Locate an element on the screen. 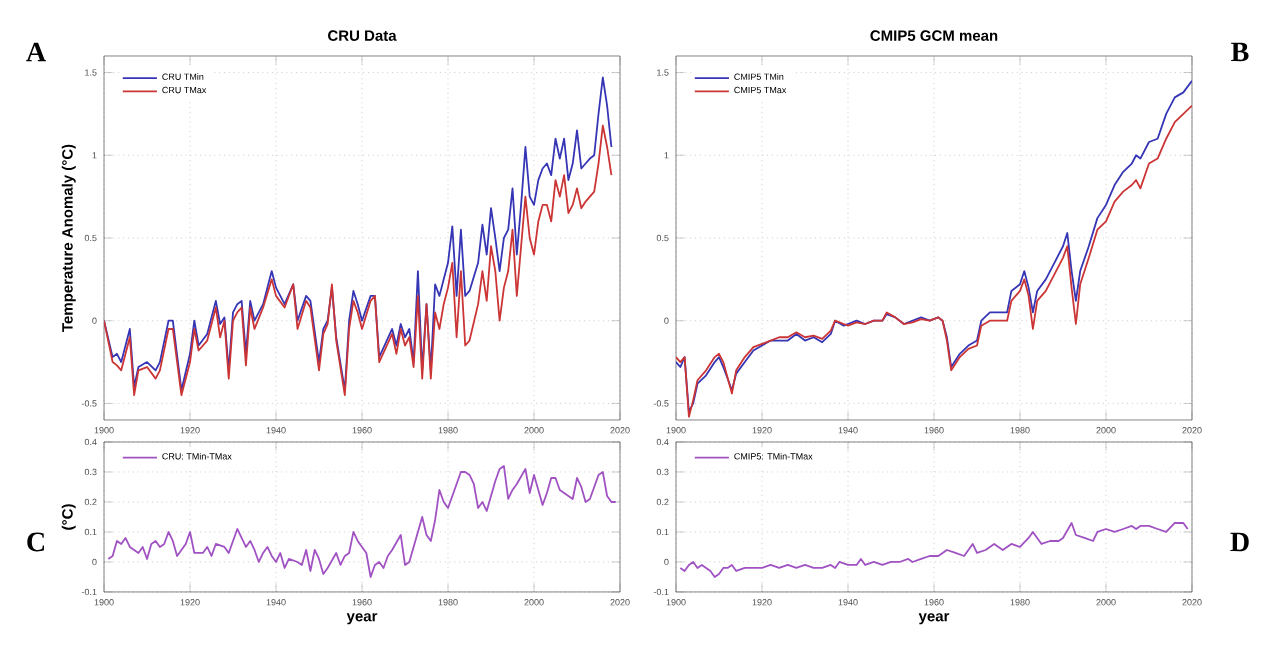 The image size is (1280, 652). text: A is located at coordinates (36, 52).